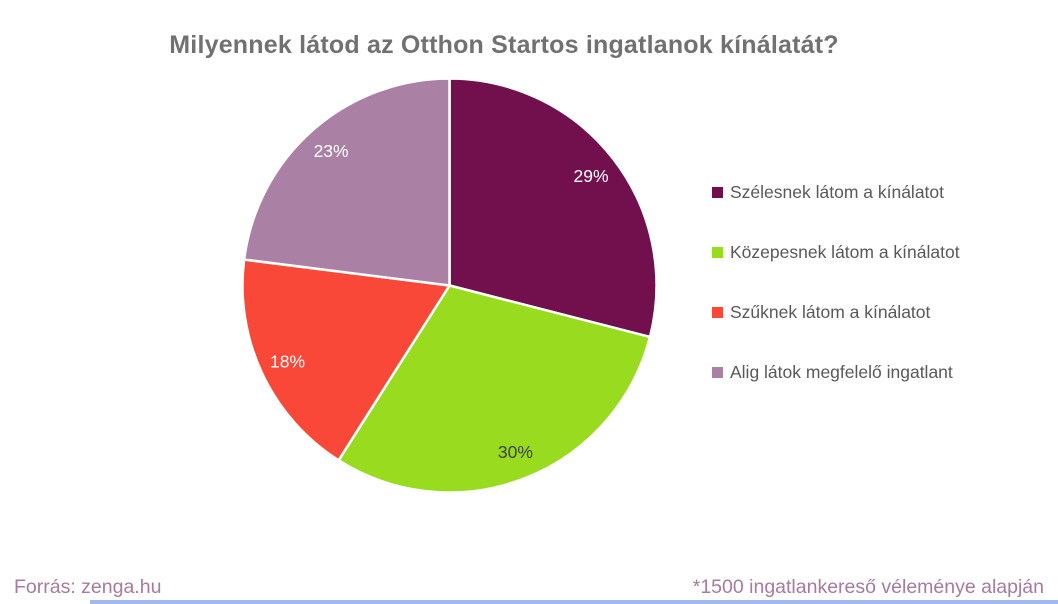 This screenshot has width=1058, height=604. I want to click on legend-item: Szűknek látom a kínálatot, so click(836, 312).